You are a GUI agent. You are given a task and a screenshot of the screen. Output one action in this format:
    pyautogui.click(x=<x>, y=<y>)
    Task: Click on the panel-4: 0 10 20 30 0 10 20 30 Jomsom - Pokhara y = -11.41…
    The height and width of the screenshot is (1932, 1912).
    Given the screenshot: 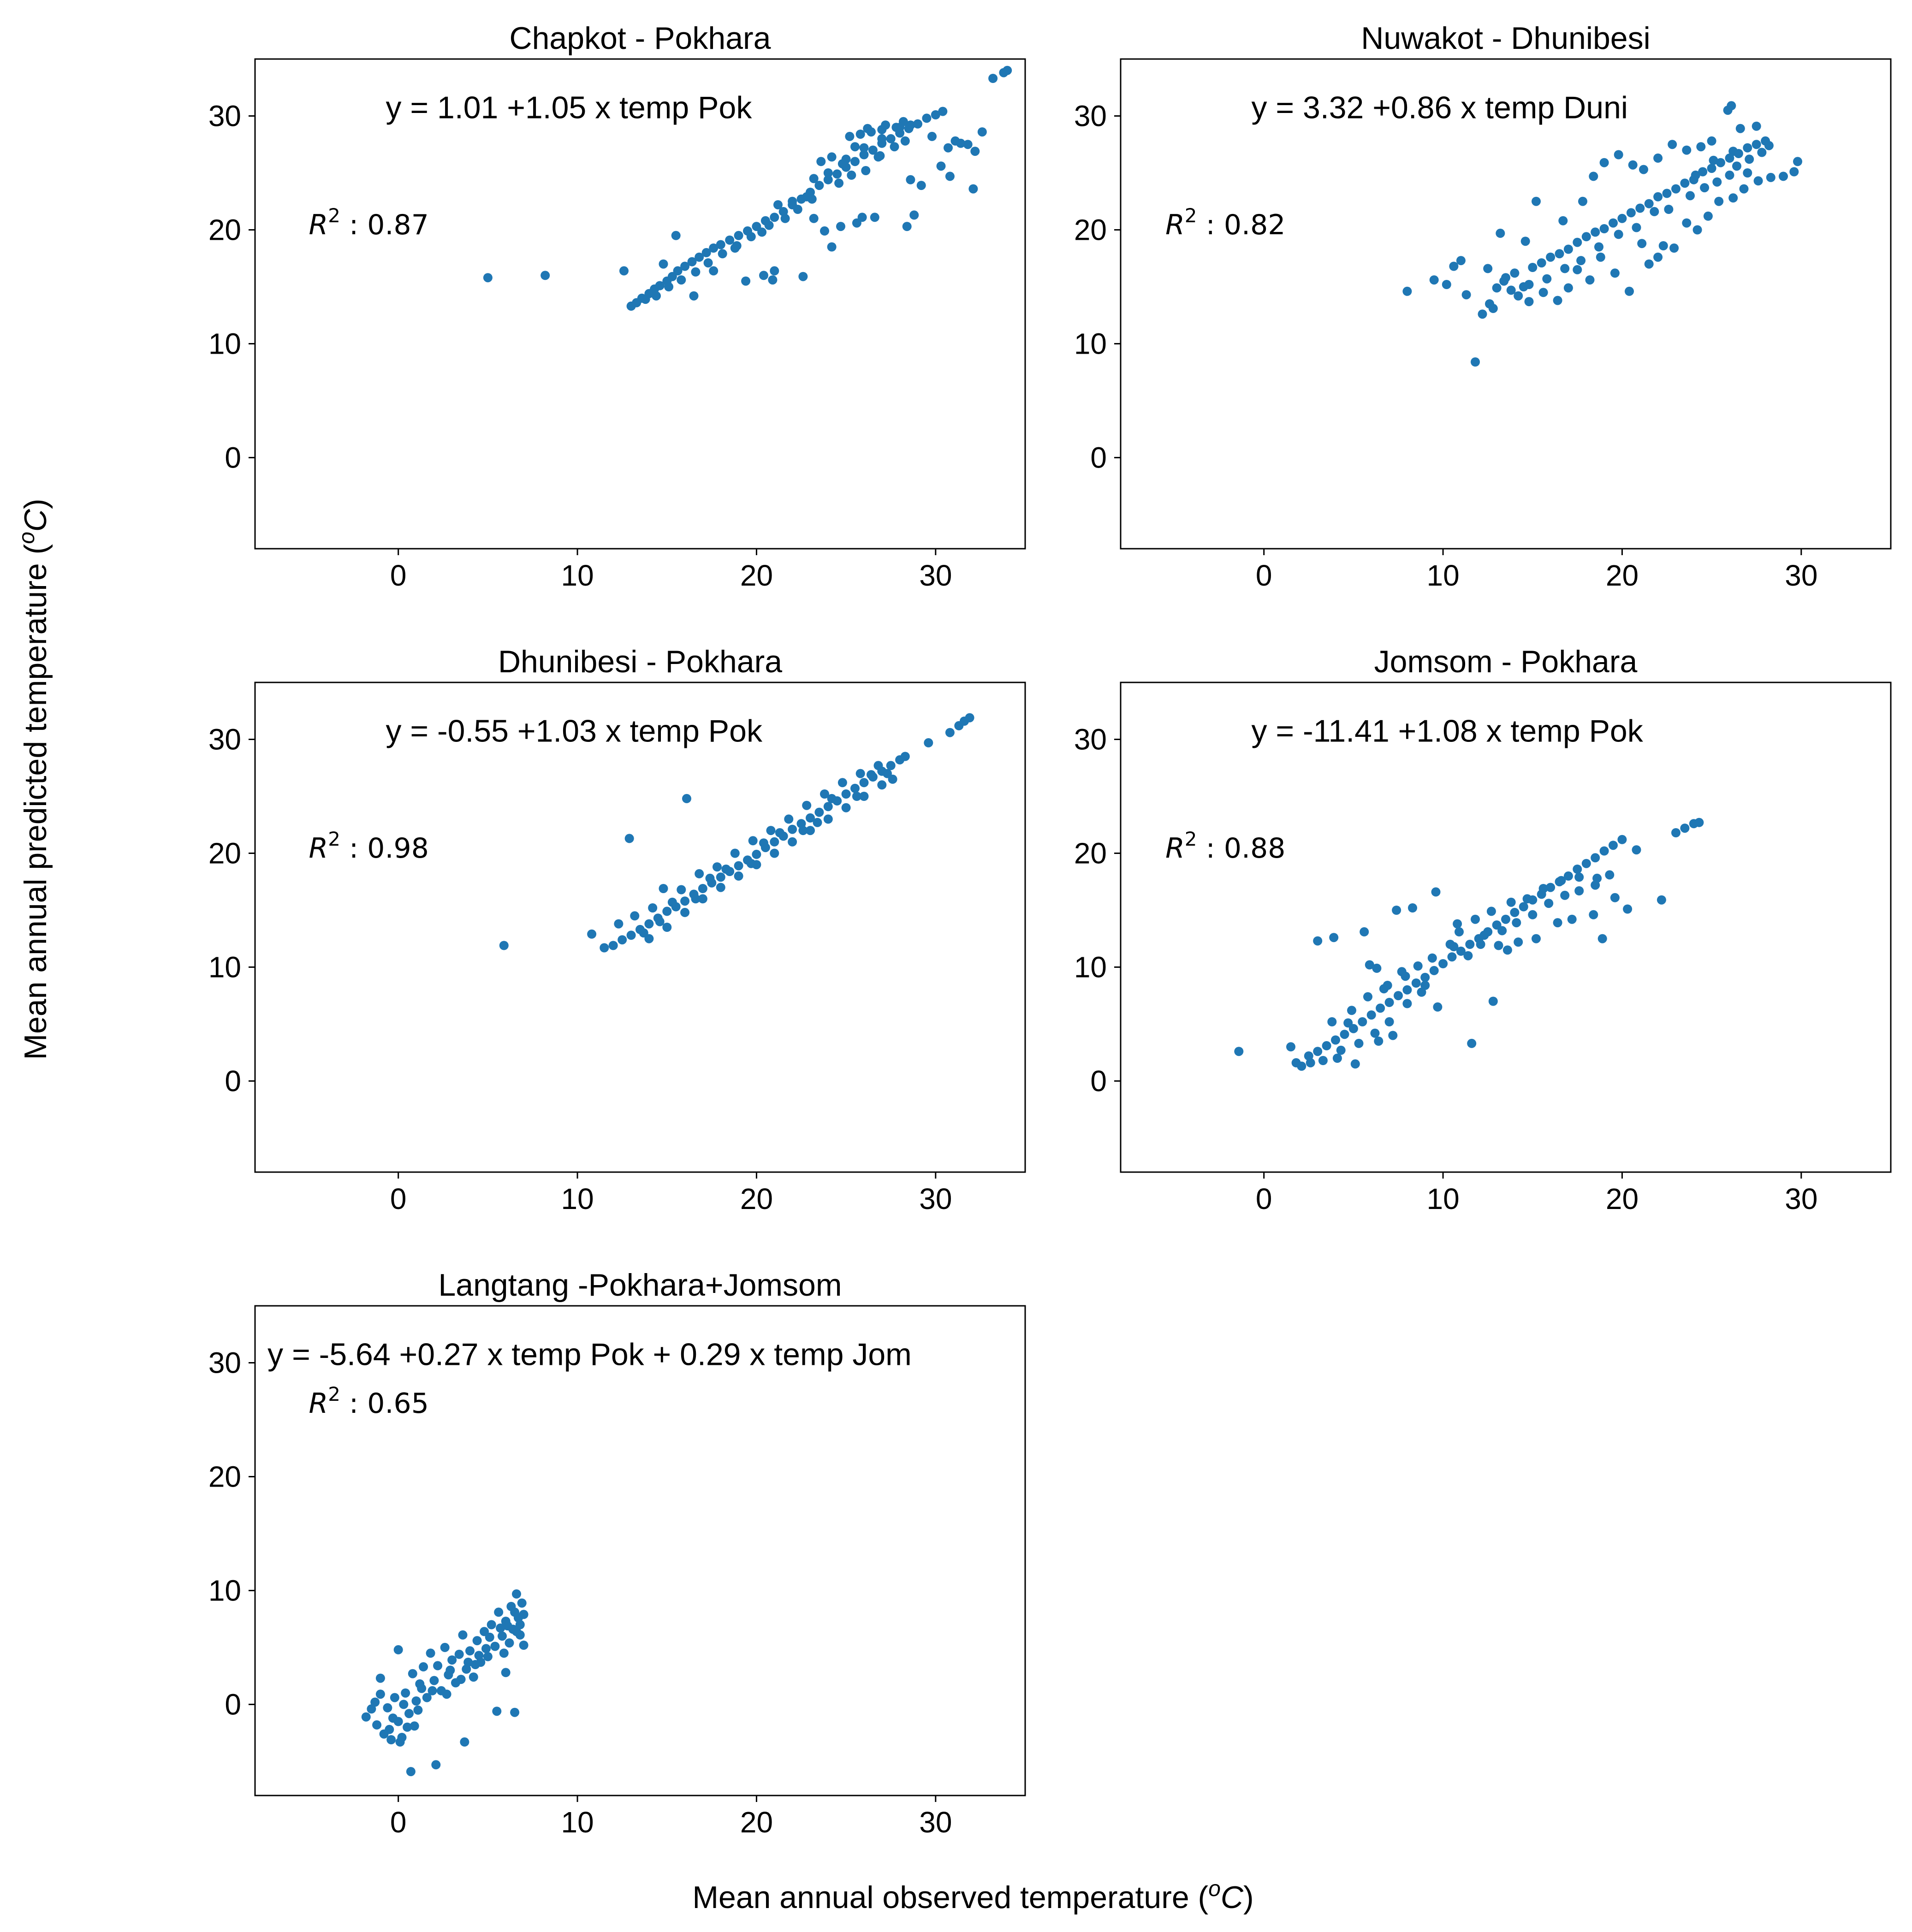 What is the action you would take?
    pyautogui.click(x=1483, y=930)
    